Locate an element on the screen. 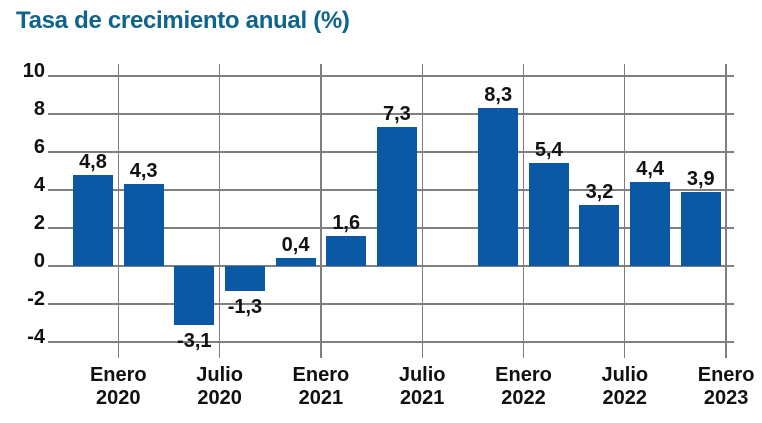 The width and height of the screenshot is (762, 423). x-tick-label: Julio 2021 is located at coordinates (422, 387).